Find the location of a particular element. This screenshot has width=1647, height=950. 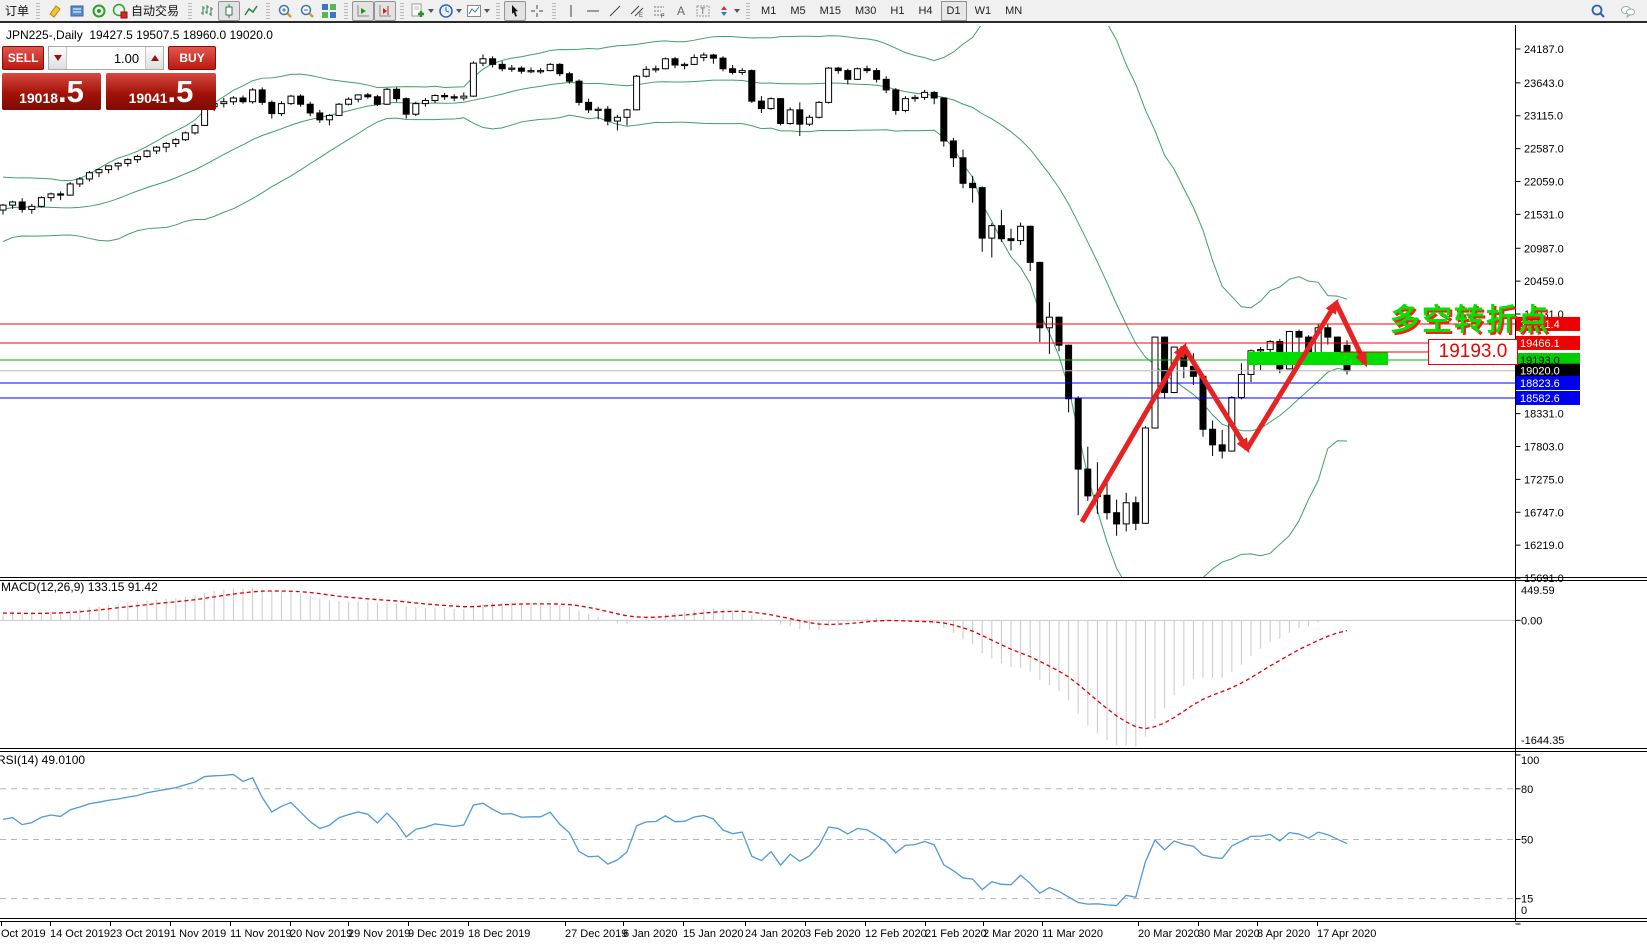

symbol-ohlc: 19427.5 19507.5 18960.0 19020.0 is located at coordinates (181, 35).